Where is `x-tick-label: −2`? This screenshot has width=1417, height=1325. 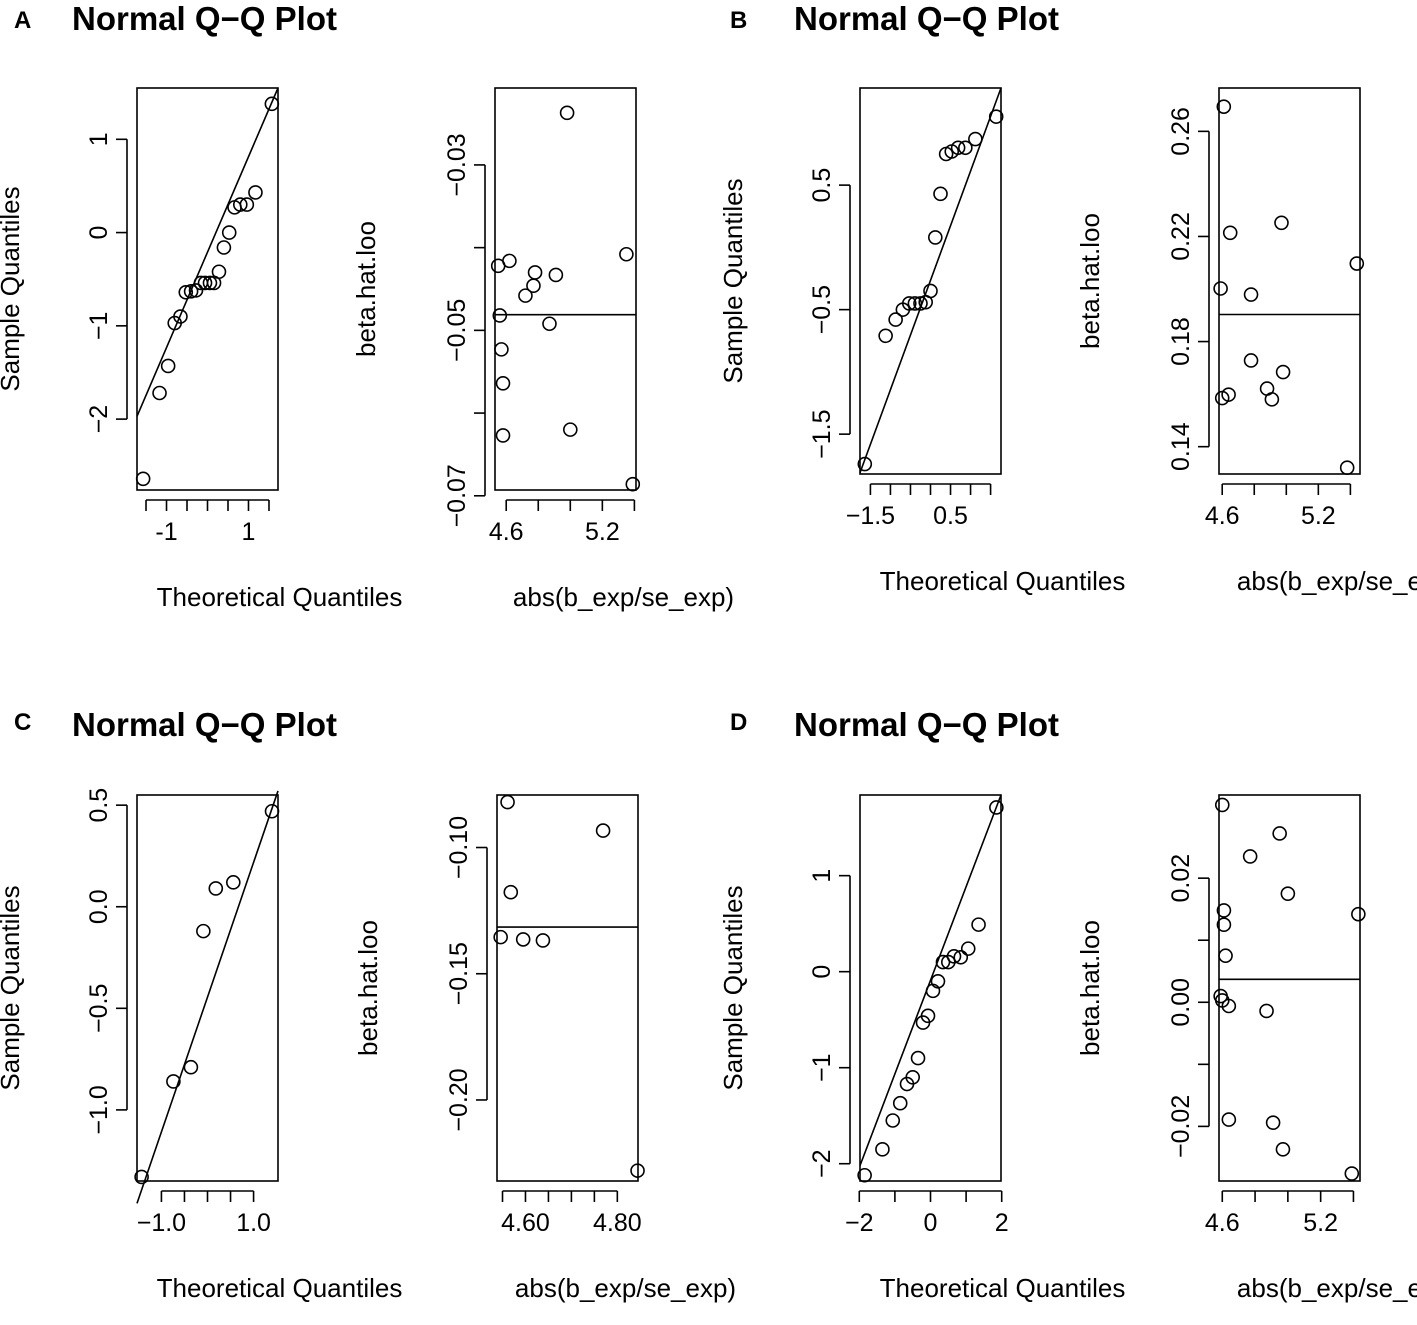 x-tick-label: −2 is located at coordinates (859, 1223).